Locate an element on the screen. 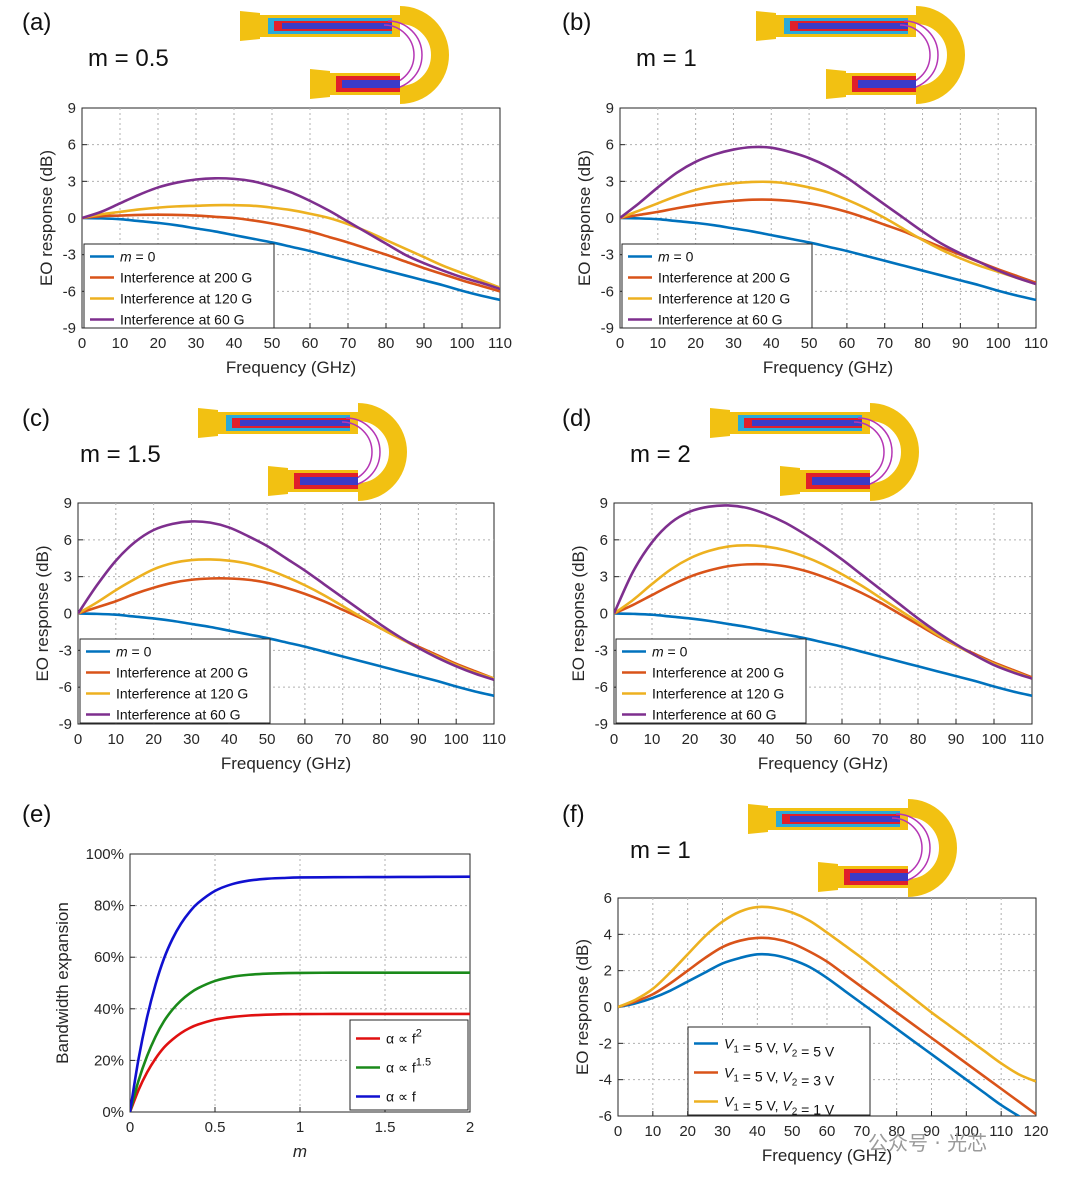  x-tick-label: 0.5 is located at coordinates (215, 1127).